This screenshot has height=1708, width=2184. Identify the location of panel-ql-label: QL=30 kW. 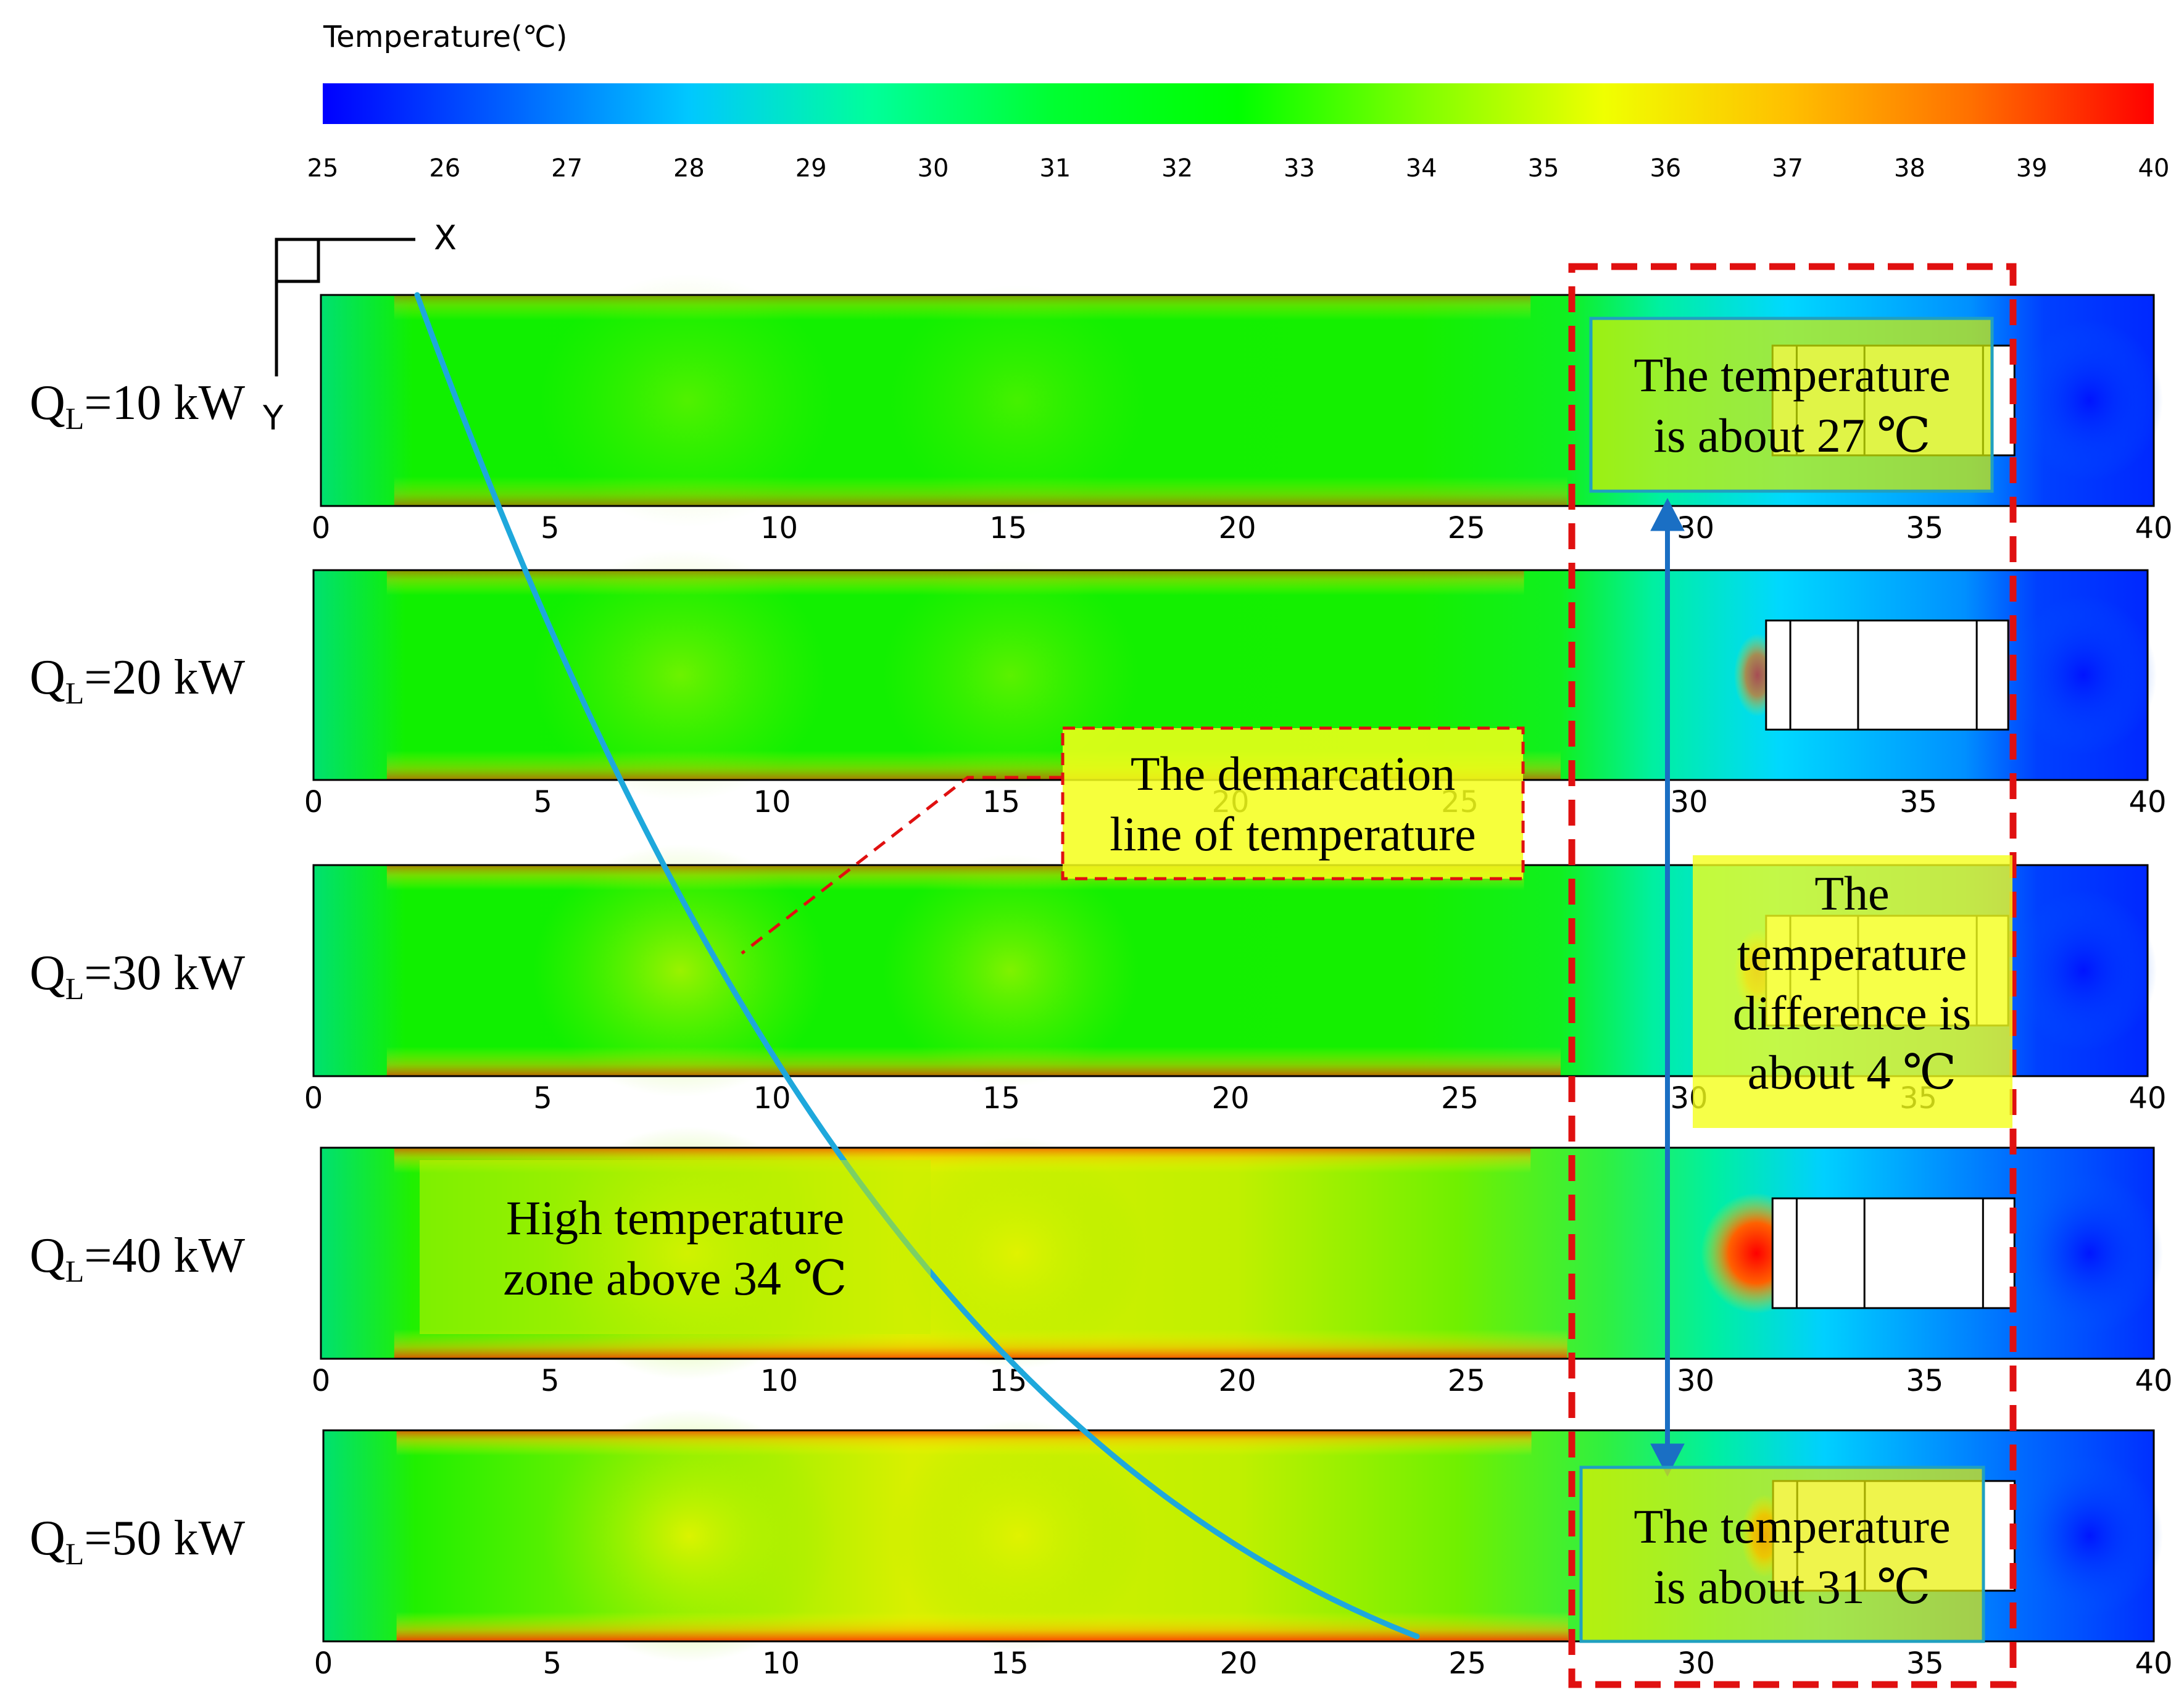
(137, 976).